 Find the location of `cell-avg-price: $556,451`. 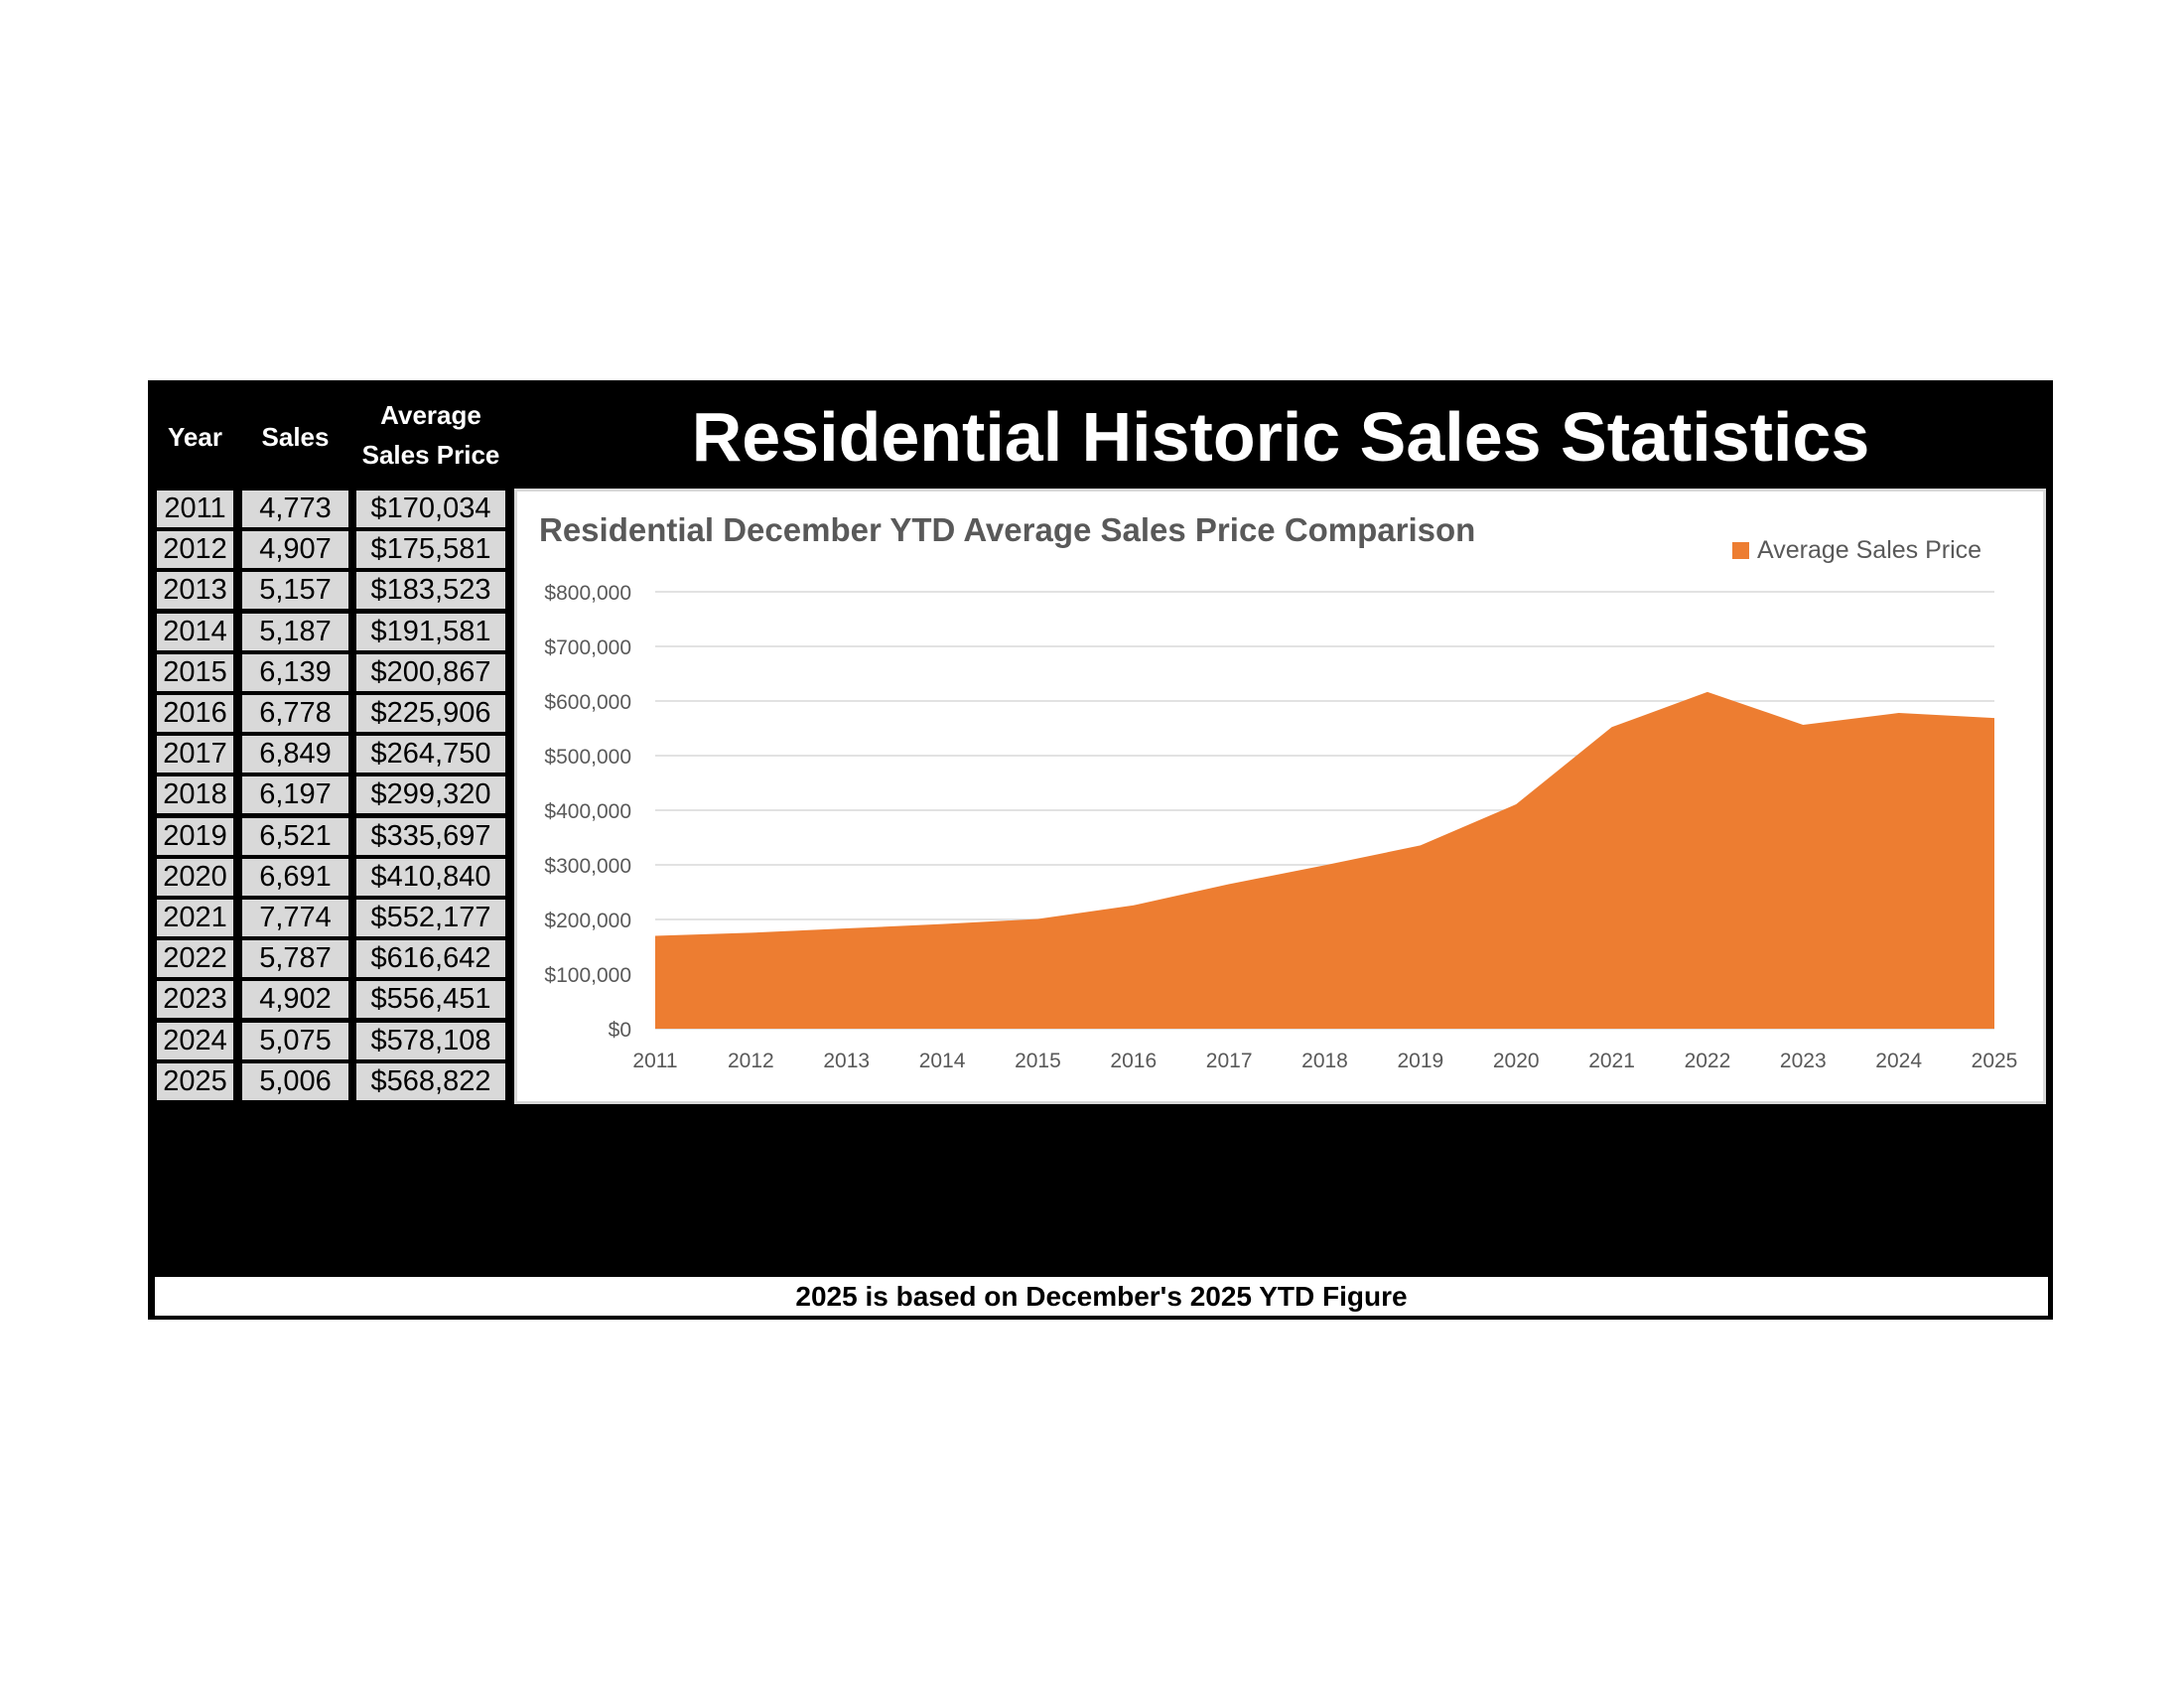

cell-avg-price: $556,451 is located at coordinates (430, 1000).